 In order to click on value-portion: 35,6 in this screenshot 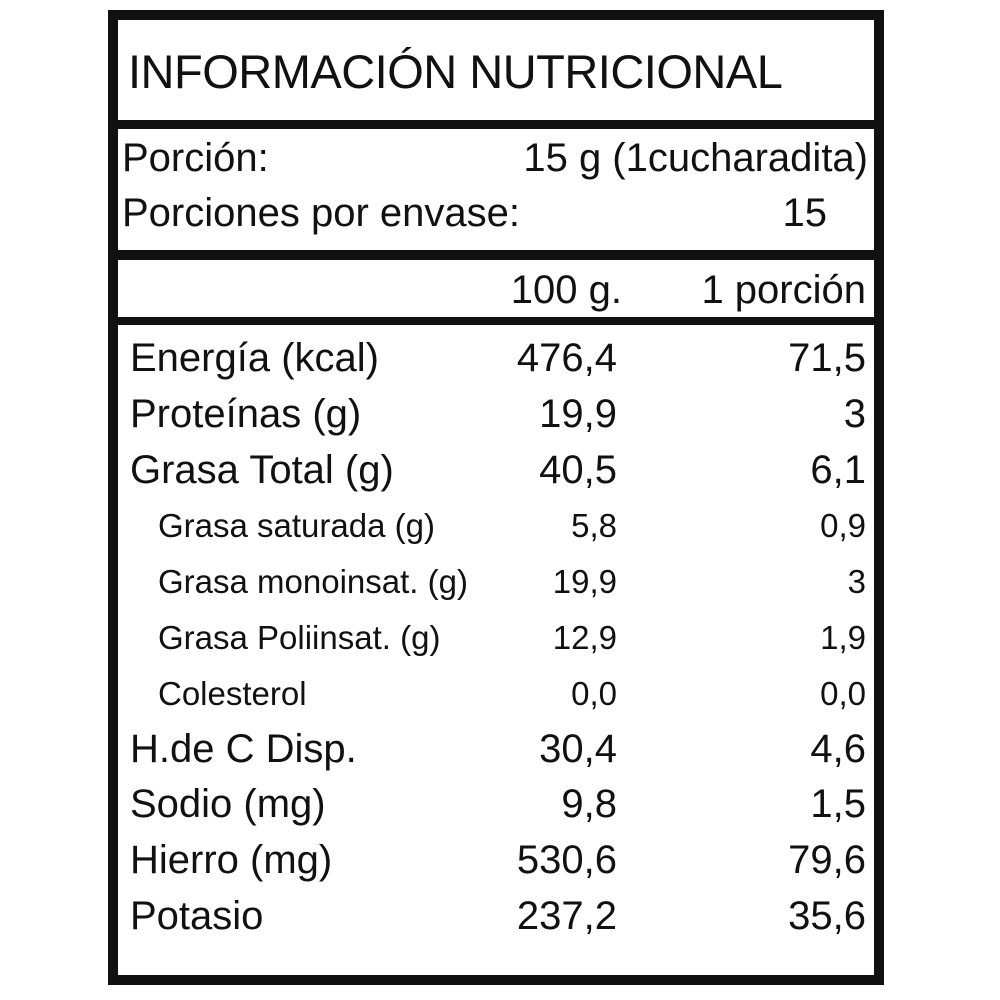, I will do `click(827, 916)`.